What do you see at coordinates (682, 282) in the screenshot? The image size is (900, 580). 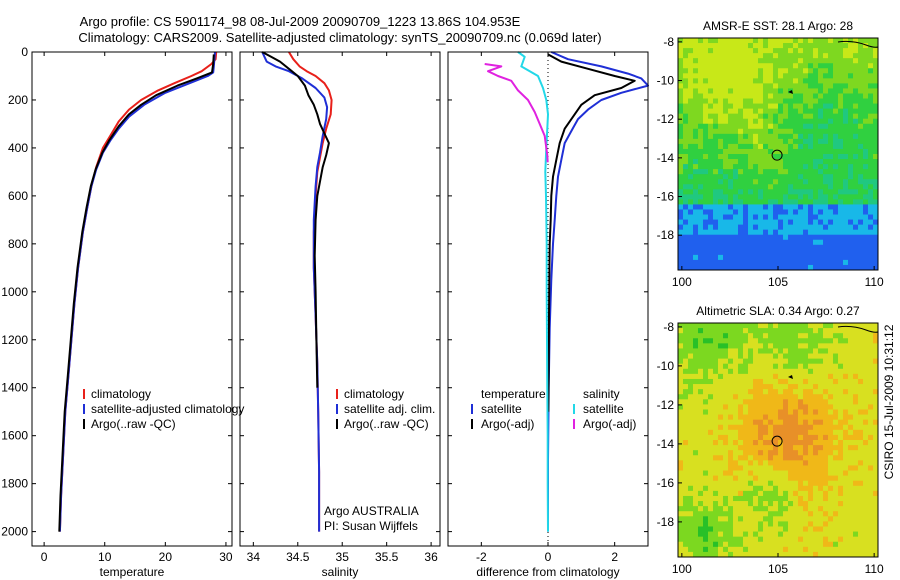 I see `x-tick-label: 100` at bounding box center [682, 282].